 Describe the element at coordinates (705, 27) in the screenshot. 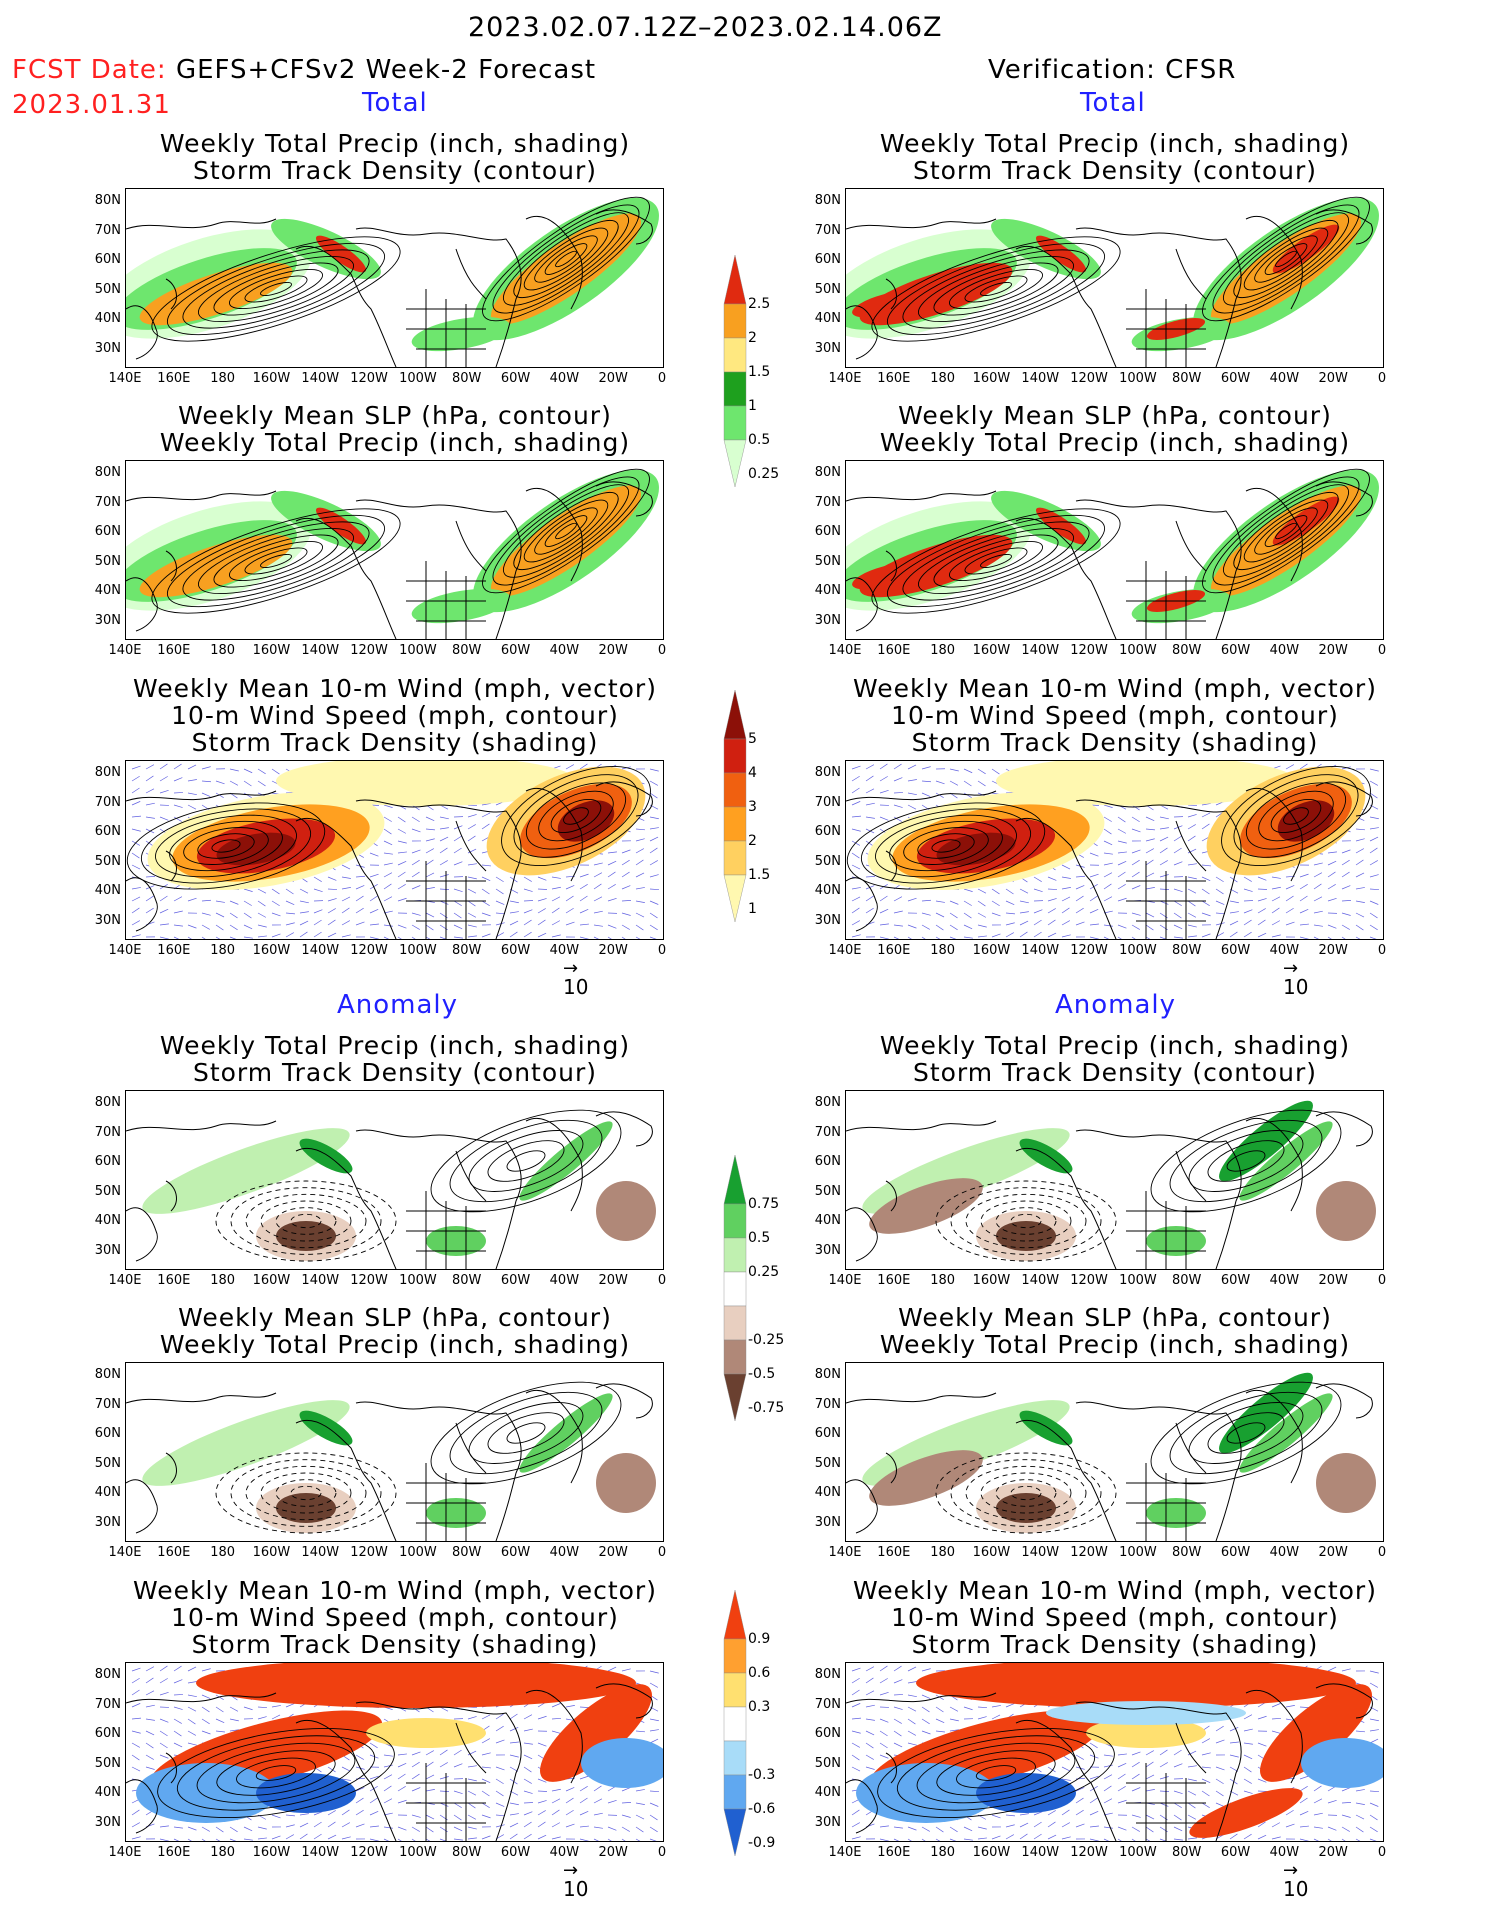

I see `date-range-title: 2023.02.07.12Z–2023.02.14.06Z` at that location.